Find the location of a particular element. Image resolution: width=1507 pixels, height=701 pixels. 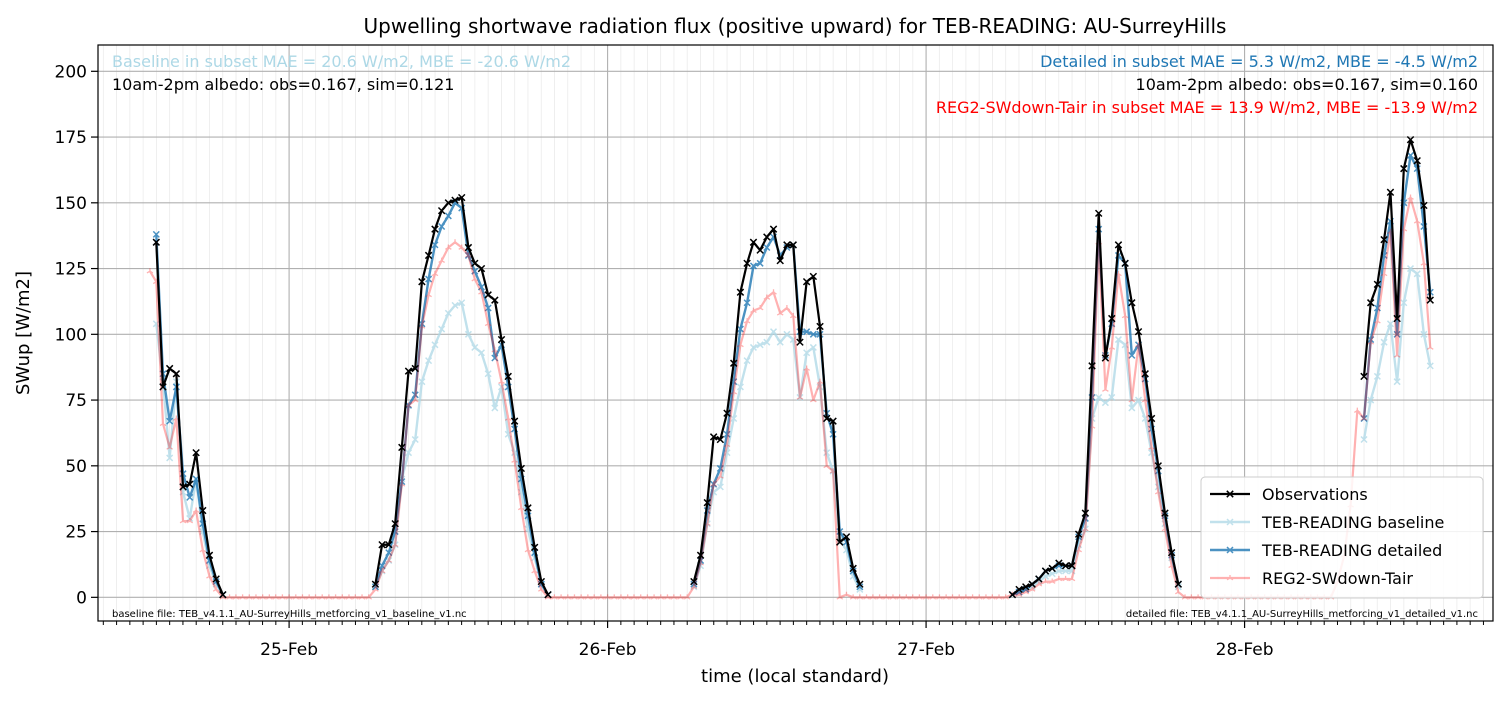

detailed-albedo-annotation: 10am-2pm albedo: obs=0.167, sim=0.160 is located at coordinates (1307, 84).